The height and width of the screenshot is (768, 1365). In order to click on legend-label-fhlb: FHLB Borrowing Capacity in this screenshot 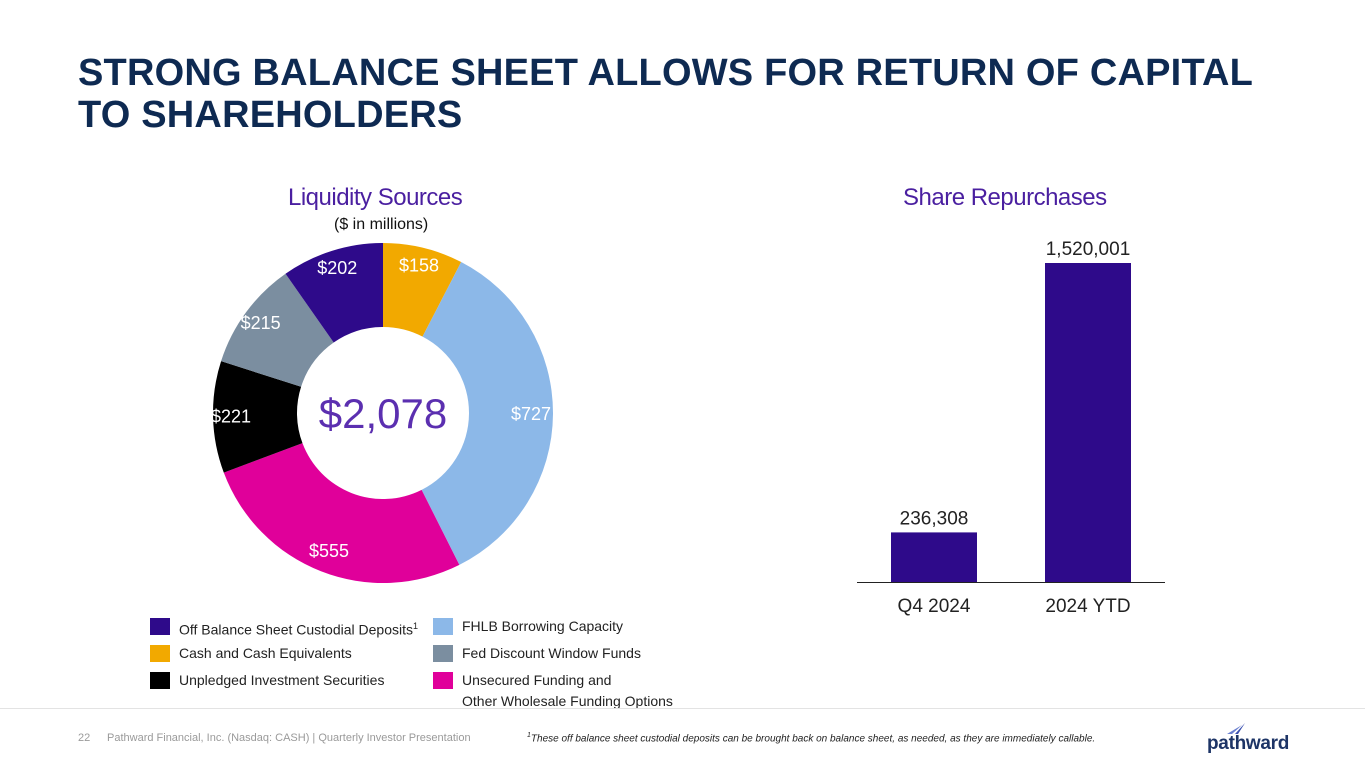, I will do `click(543, 626)`.